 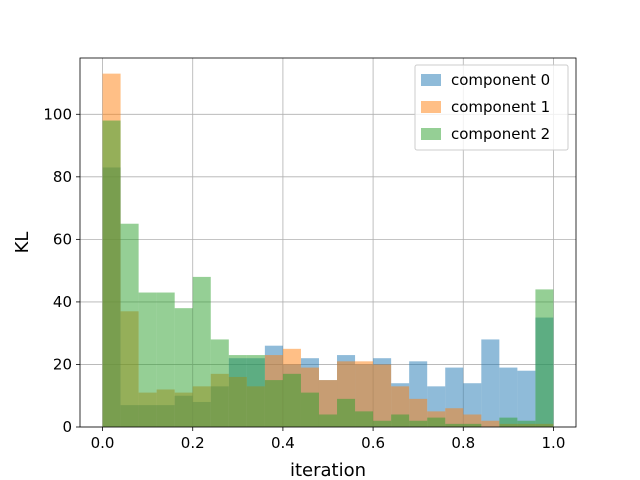 I want to click on y-tick-label: 100, so click(x=57, y=114).